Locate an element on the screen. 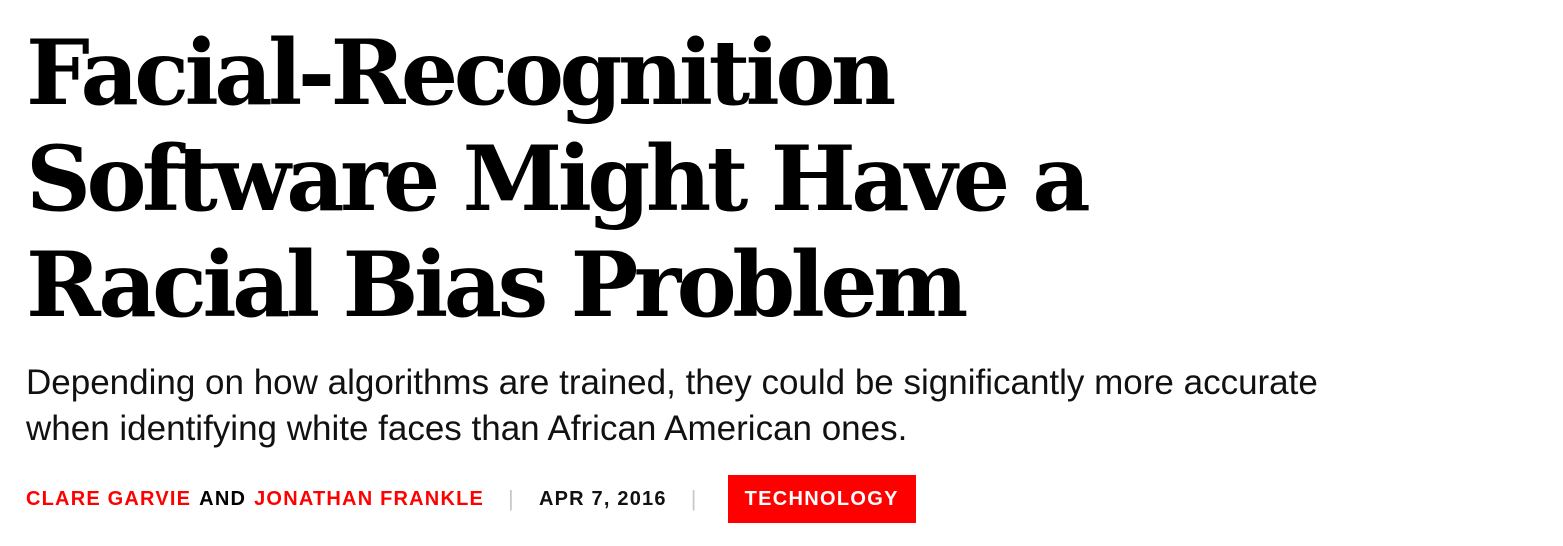 This screenshot has width=1563, height=546. byline-joiner: AND is located at coordinates (223, 498).